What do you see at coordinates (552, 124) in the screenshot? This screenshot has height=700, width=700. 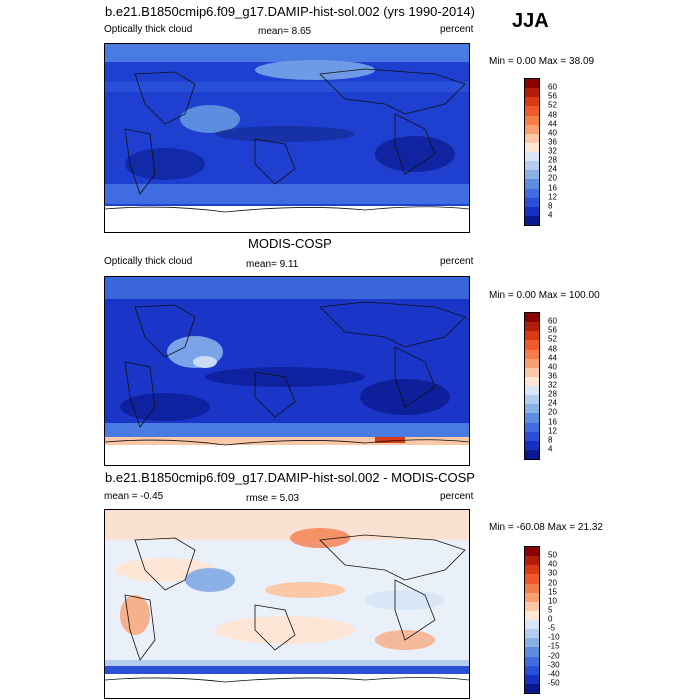 I see `colorbar-tick-label: 44` at bounding box center [552, 124].